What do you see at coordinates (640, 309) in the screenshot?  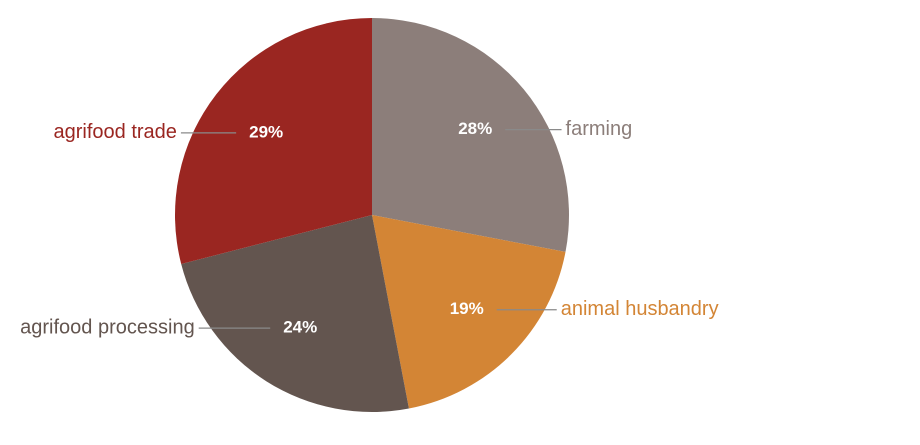 I see `category-label: animal husbandry` at bounding box center [640, 309].